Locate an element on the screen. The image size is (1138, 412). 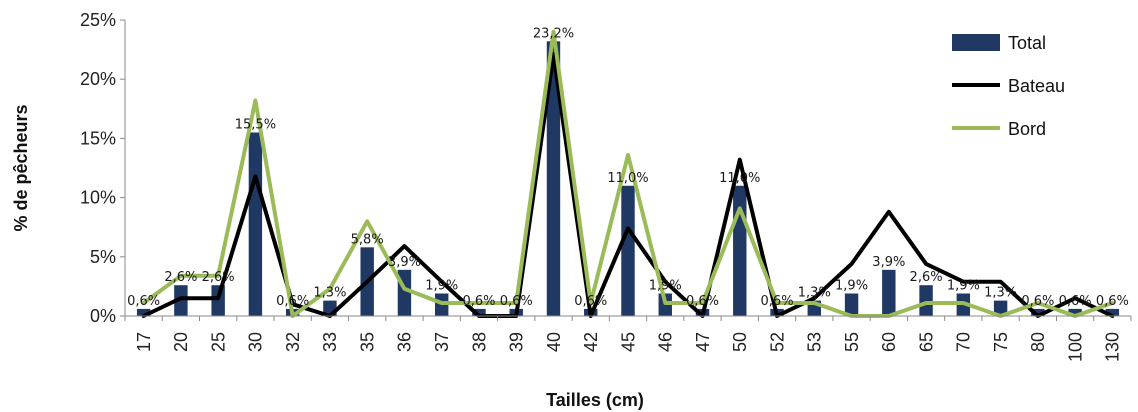
x-tick-label: 17 is located at coordinates (144, 342).